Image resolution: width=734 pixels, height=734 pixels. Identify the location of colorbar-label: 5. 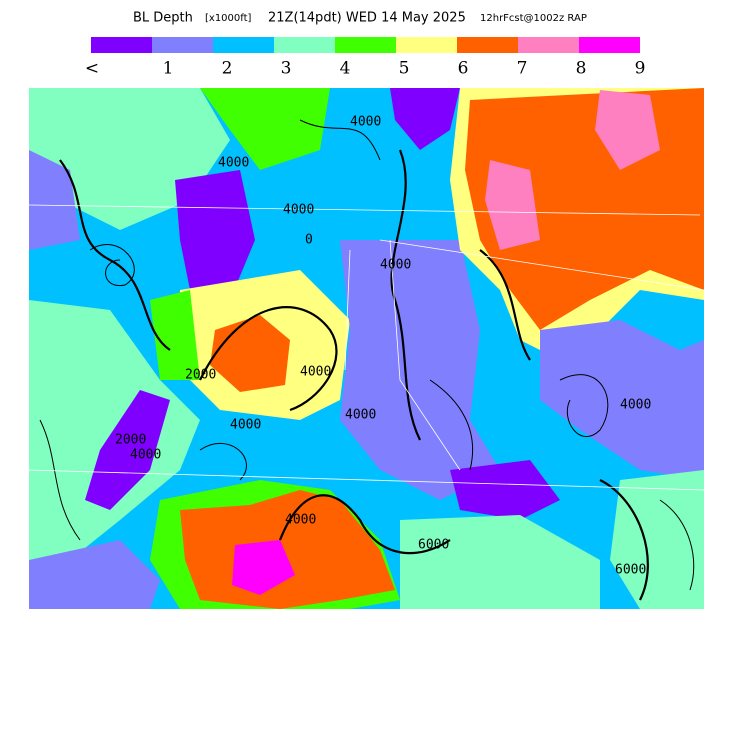
(404, 69).